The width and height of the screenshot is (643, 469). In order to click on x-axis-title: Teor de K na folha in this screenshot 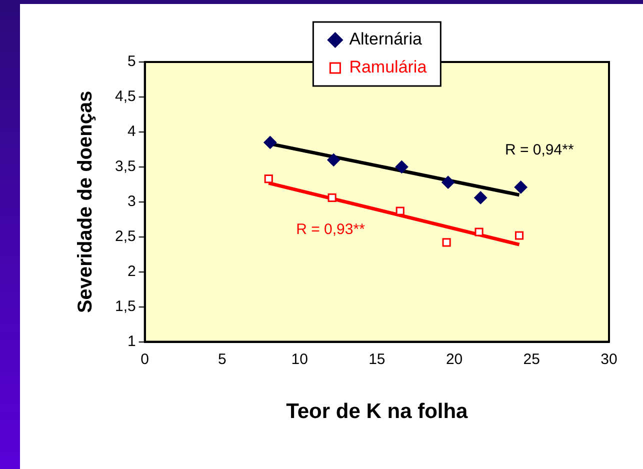, I will do `click(377, 412)`.